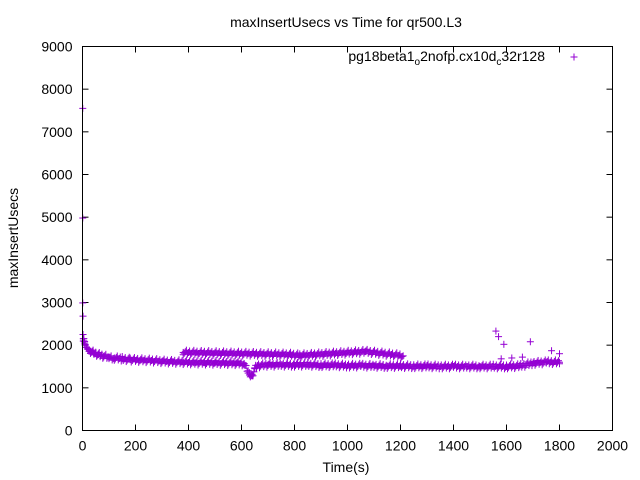  Describe the element at coordinates (295, 446) in the screenshot. I see `x-tick-label: 800` at that location.